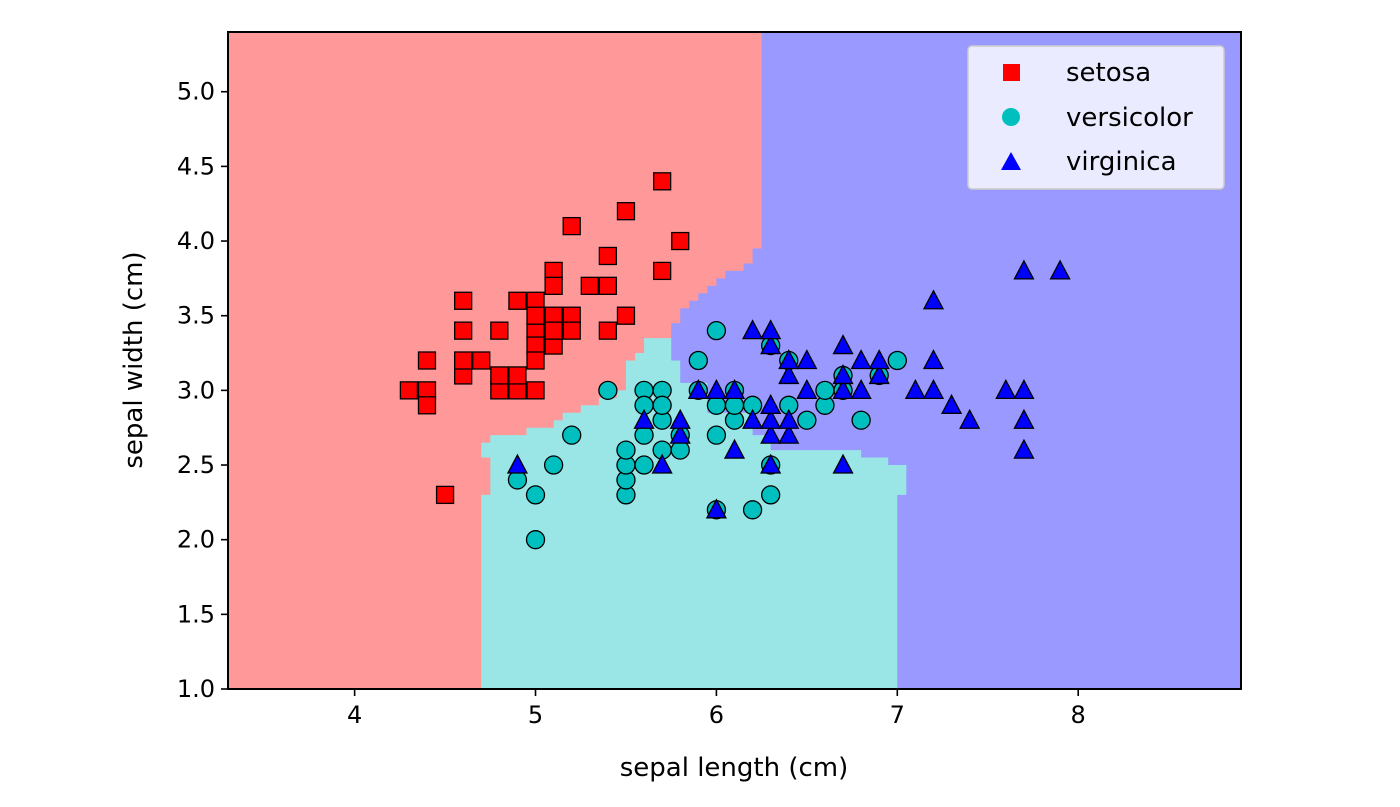 Image resolution: width=1400 pixels, height=807 pixels. I want to click on y-tick-label: 5.0, so click(196, 92).